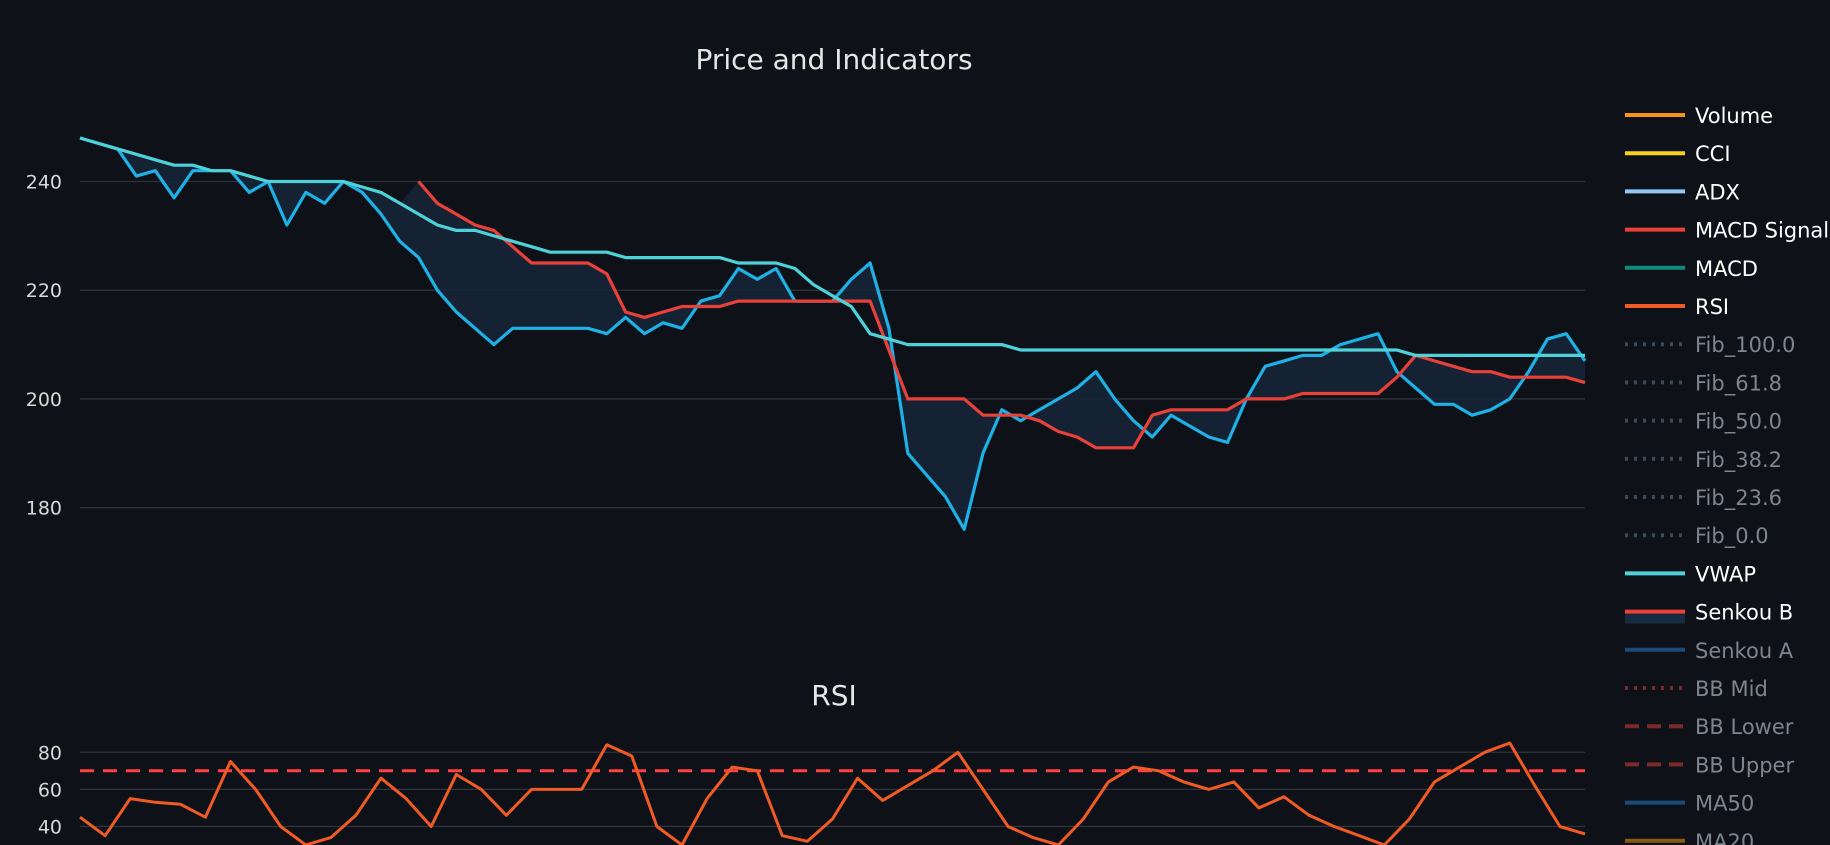 The image size is (1830, 845). Describe the element at coordinates (44, 346) in the screenshot. I see `price-y-axis: 180 200 220 240` at that location.